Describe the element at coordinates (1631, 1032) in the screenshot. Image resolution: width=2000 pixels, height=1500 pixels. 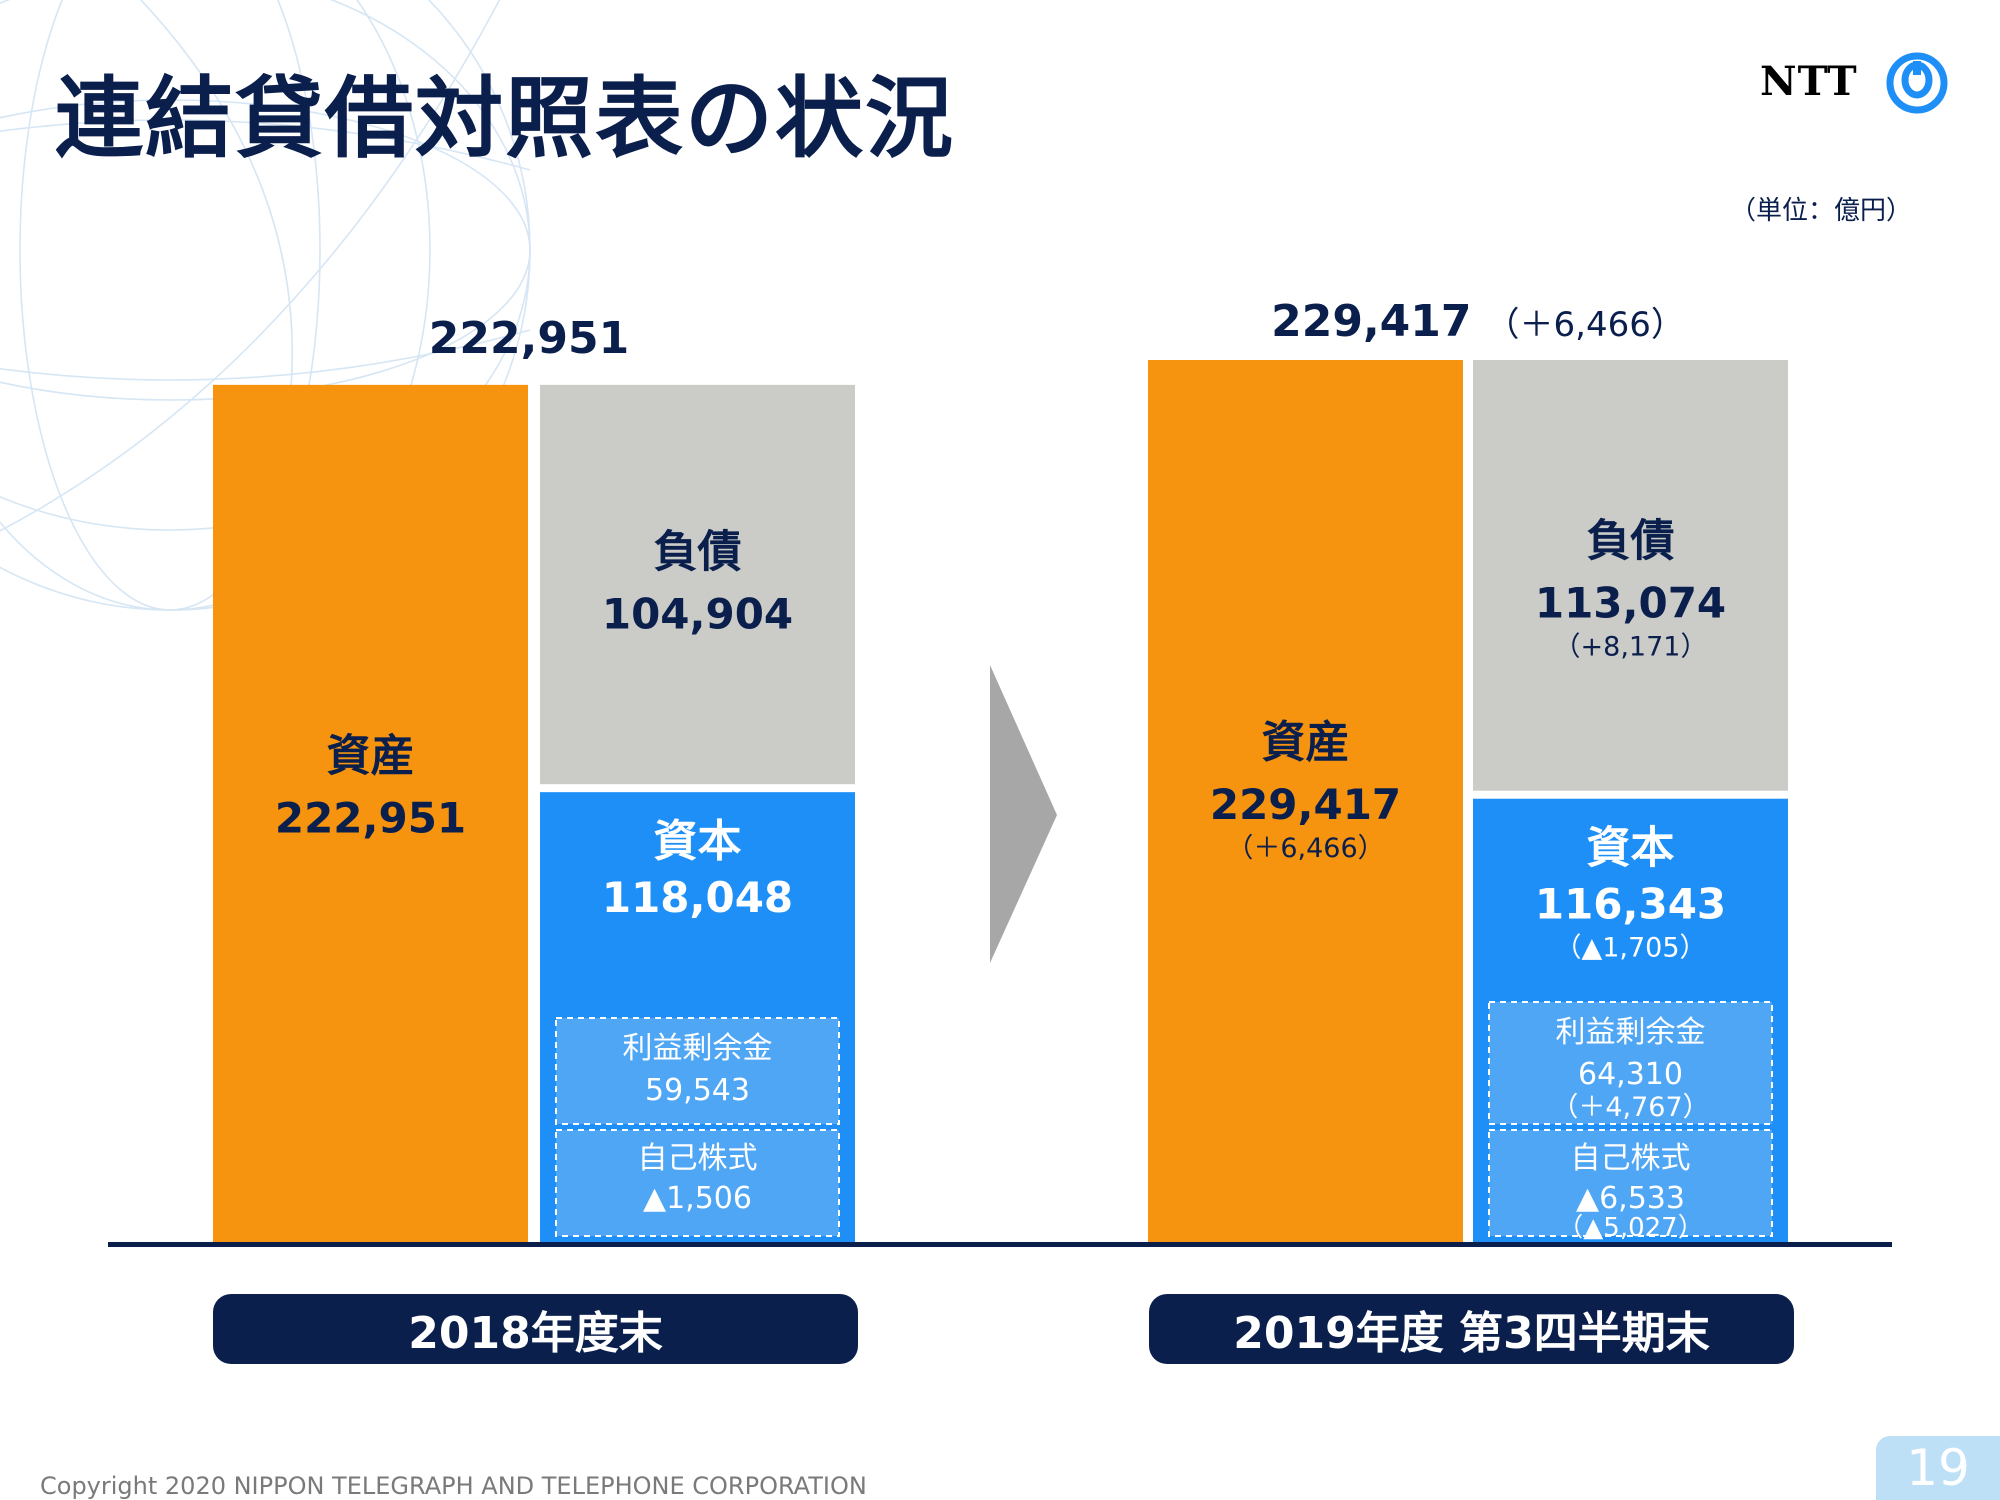
I see `retained-earnings-name-2019q3: 利益剰余金` at that location.